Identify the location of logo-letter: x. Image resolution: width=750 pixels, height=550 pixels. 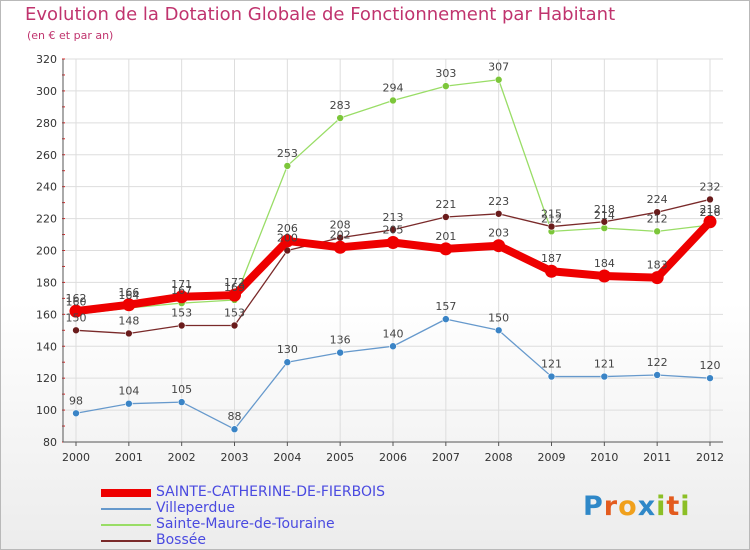
(647, 506).